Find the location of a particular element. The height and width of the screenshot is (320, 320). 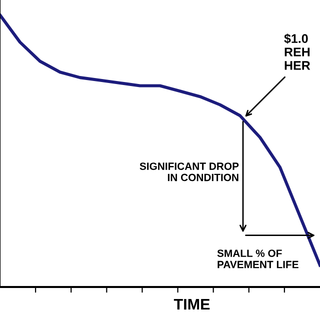

annotation: $1.0 REH HER is located at coordinates (297, 52).